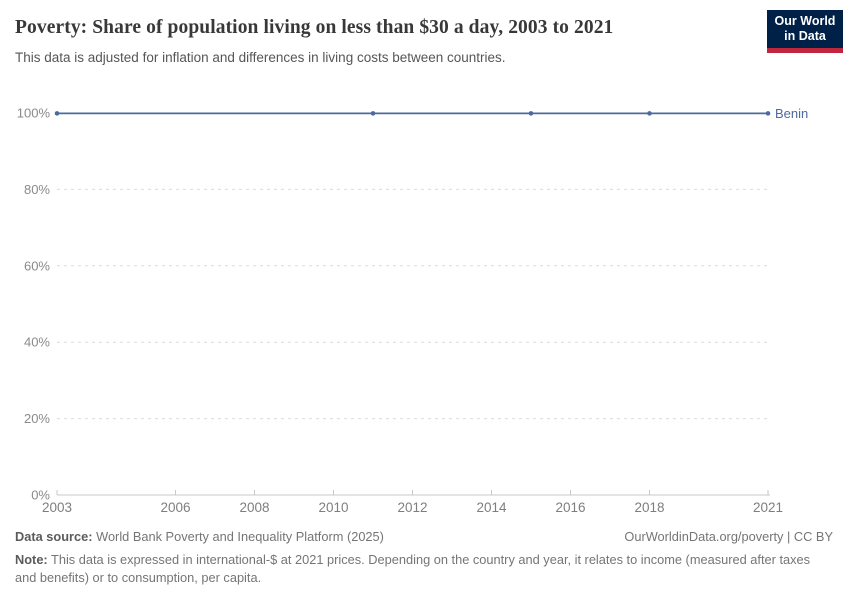  What do you see at coordinates (570, 507) in the screenshot?
I see `x-tick-label: 2016` at bounding box center [570, 507].